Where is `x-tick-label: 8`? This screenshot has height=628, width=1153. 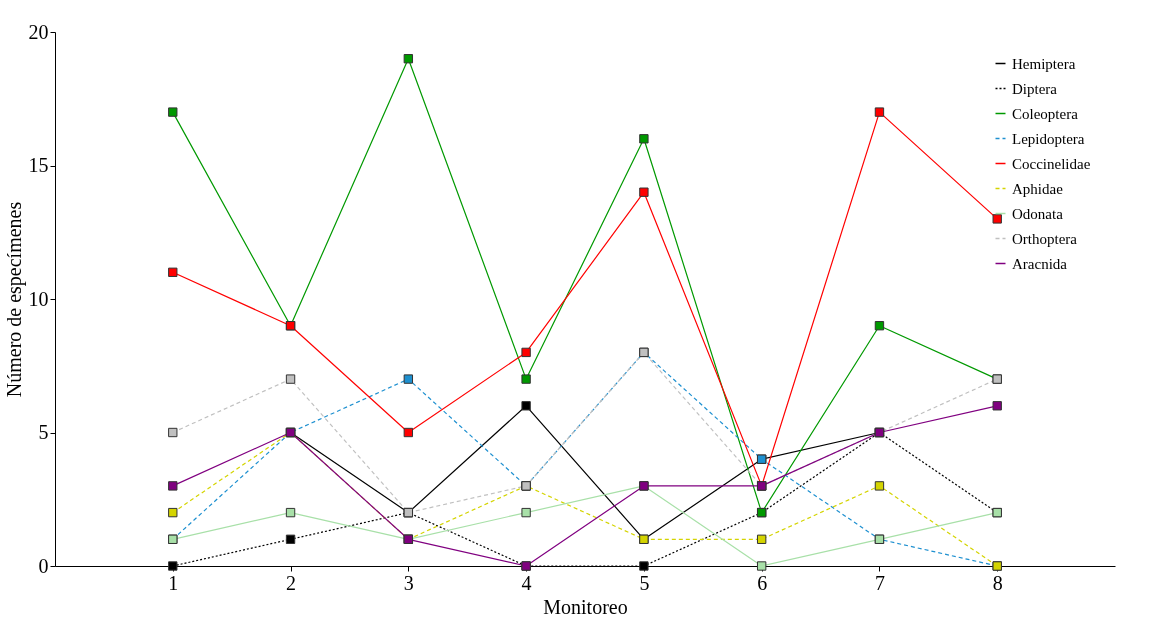 x-tick-label: 8 is located at coordinates (997, 582).